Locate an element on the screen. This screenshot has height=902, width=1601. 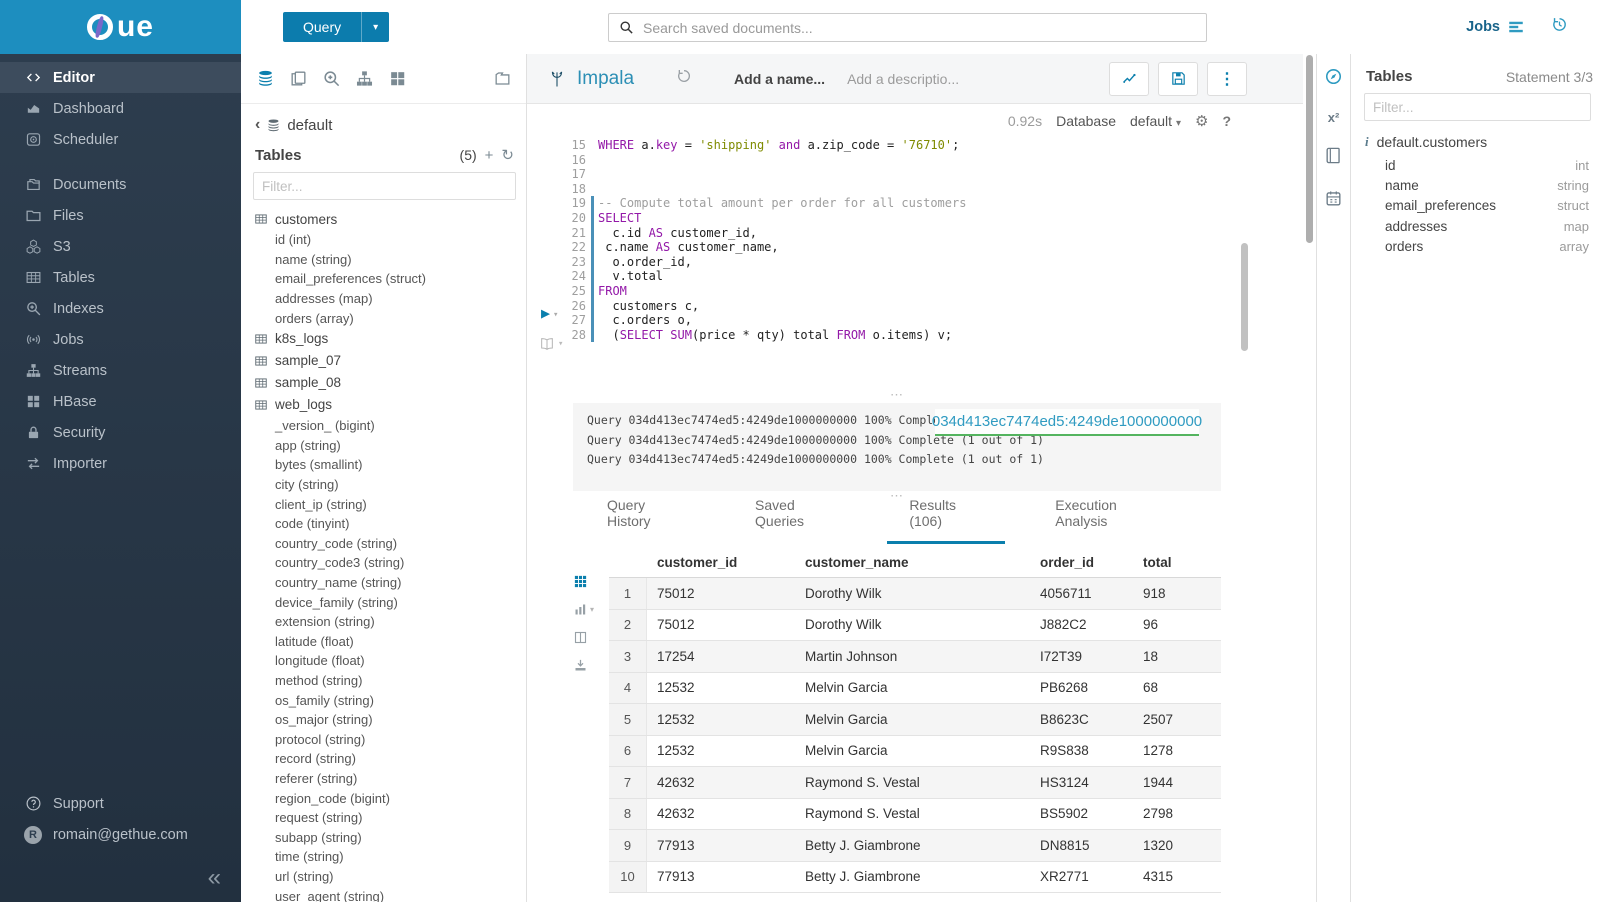
column-tree-item: latitude (float) is located at coordinates (314, 641).